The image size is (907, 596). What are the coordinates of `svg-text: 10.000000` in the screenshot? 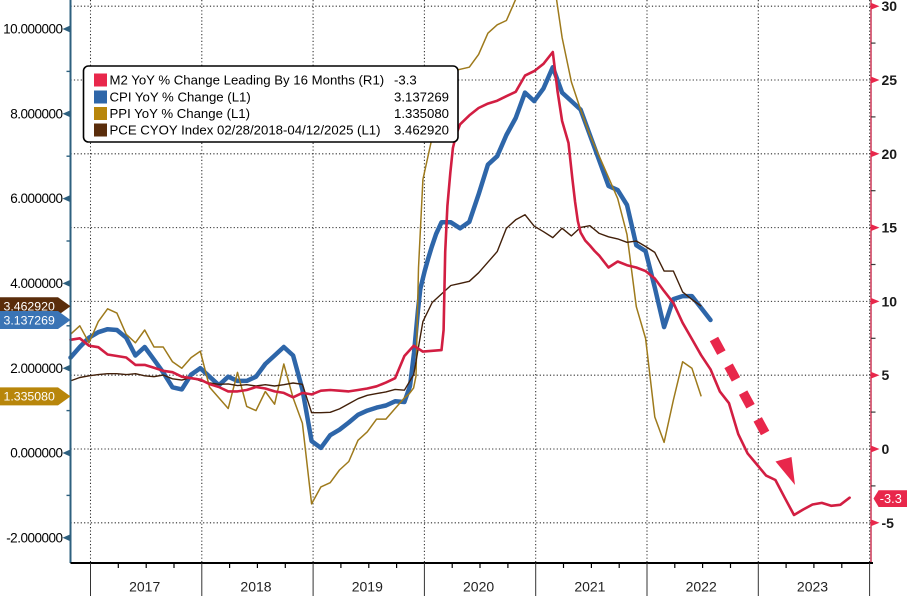 It's located at (32, 29).